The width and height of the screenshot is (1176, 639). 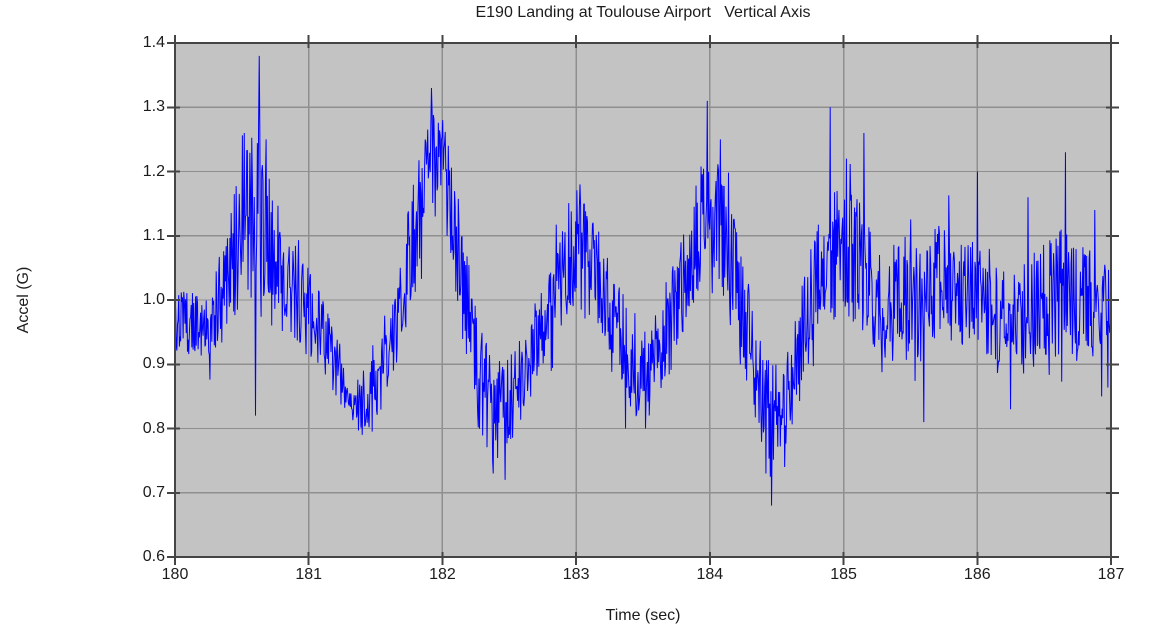 What do you see at coordinates (309, 574) in the screenshot?
I see `x-tick-label: 181` at bounding box center [309, 574].